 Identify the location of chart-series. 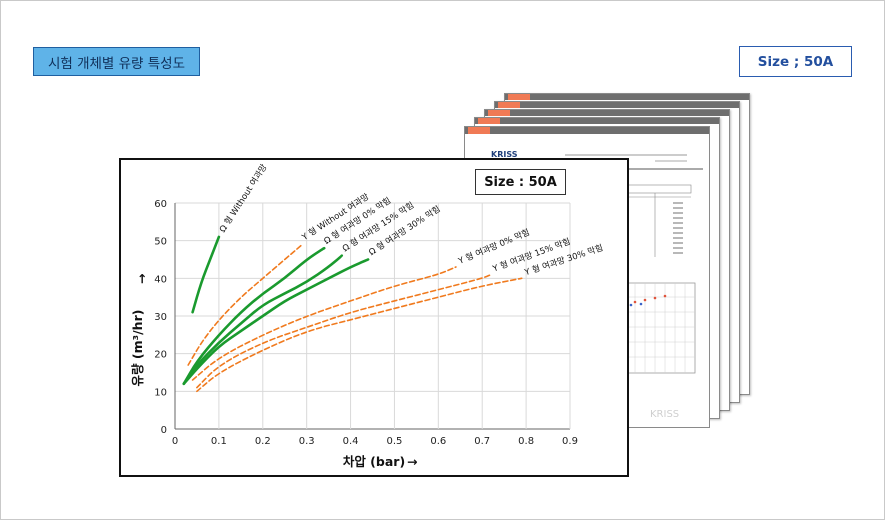
(352, 314).